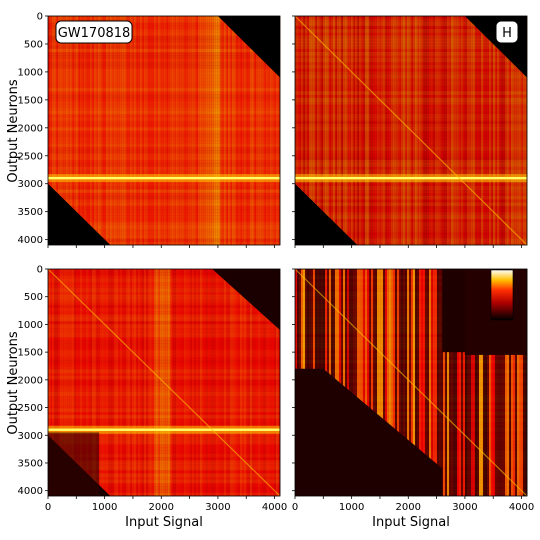 The width and height of the screenshot is (540, 540). Describe the element at coordinates (33, 44) in the screenshot. I see `tick-label: 500` at that location.